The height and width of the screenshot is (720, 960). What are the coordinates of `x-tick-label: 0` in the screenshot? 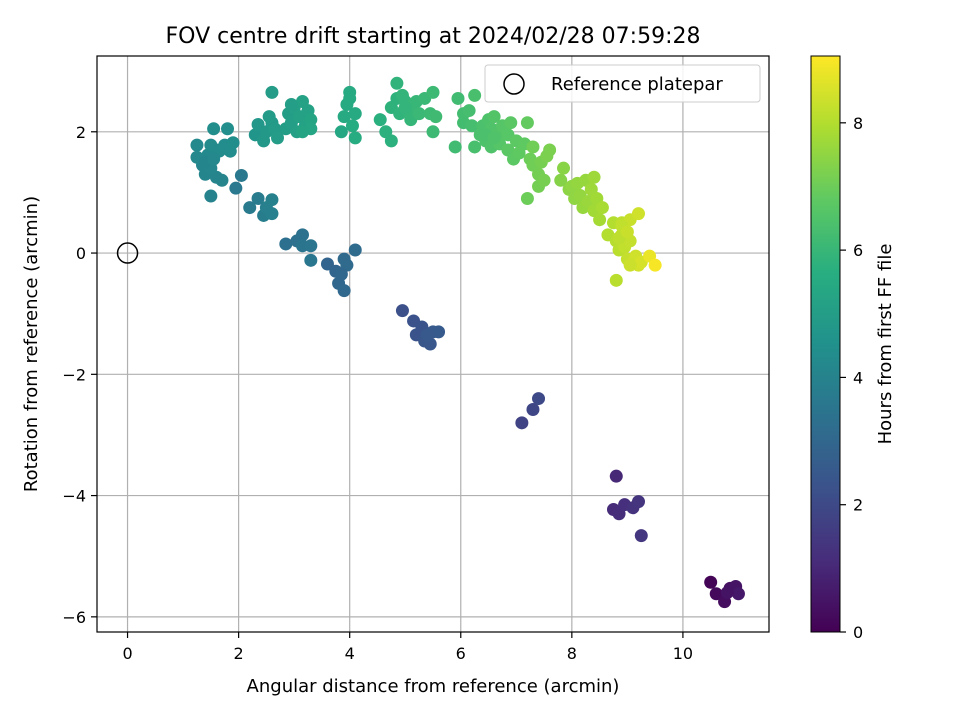 It's located at (127, 653).